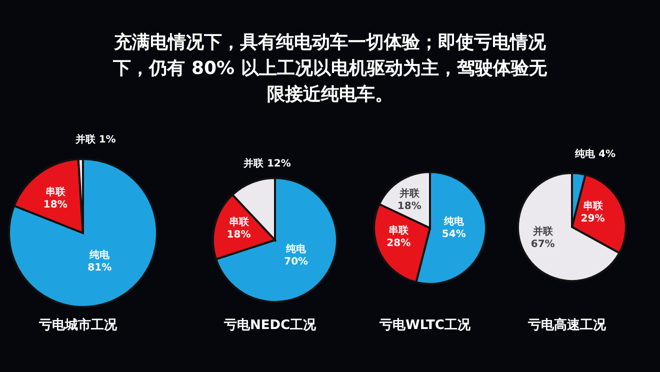 This screenshot has width=660, height=372. I want to click on data-label: 12%, so click(278, 164).